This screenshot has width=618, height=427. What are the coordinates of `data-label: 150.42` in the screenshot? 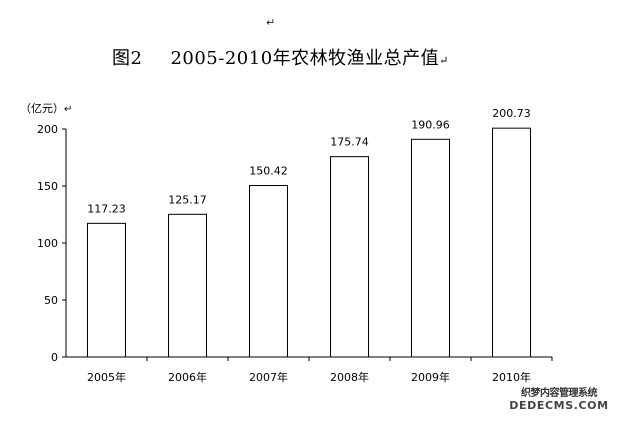 It's located at (268, 171).